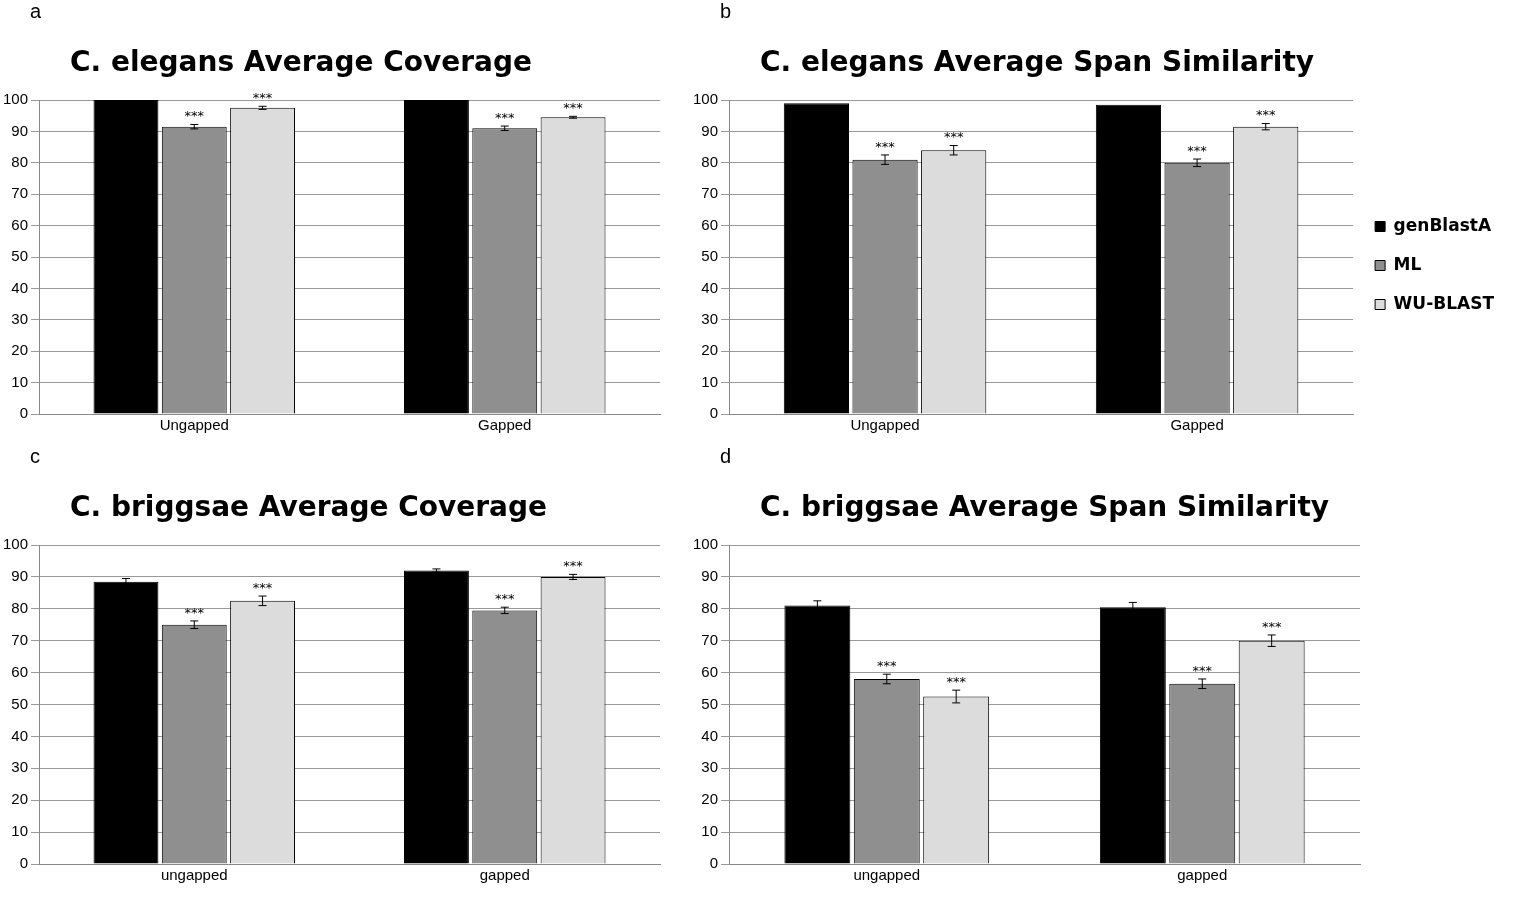 The height and width of the screenshot is (902, 1514). What do you see at coordinates (35, 456) in the screenshot?
I see `text: c` at bounding box center [35, 456].